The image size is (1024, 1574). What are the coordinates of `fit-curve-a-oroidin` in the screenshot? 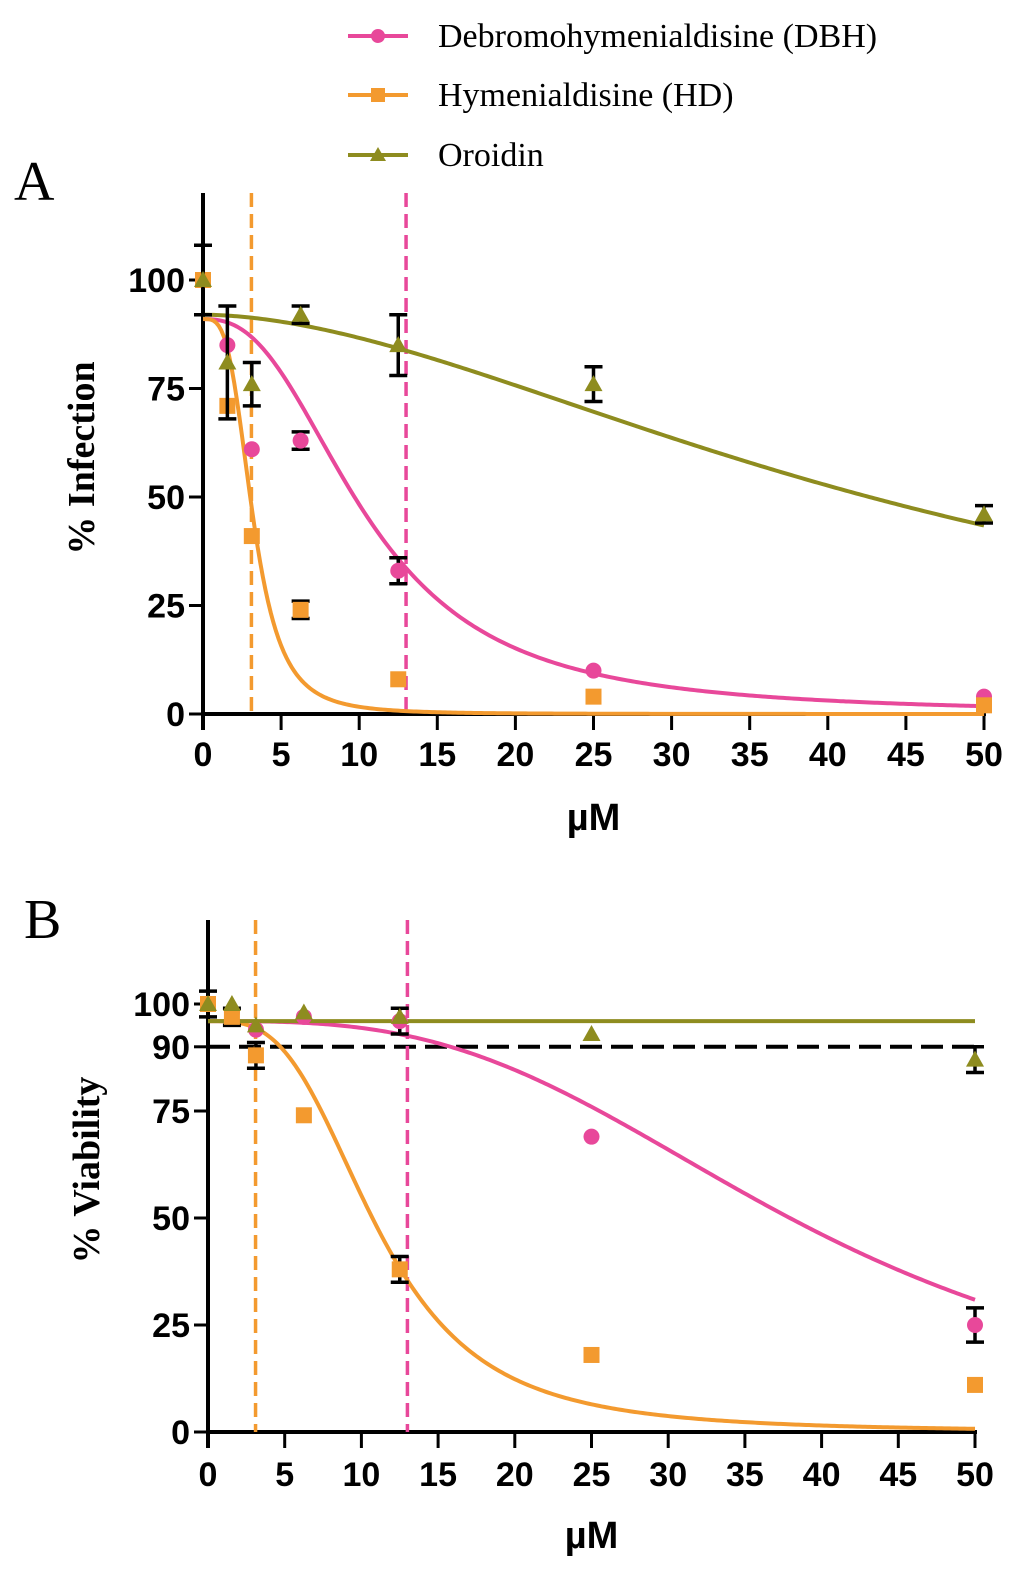 It's located at (593, 420).